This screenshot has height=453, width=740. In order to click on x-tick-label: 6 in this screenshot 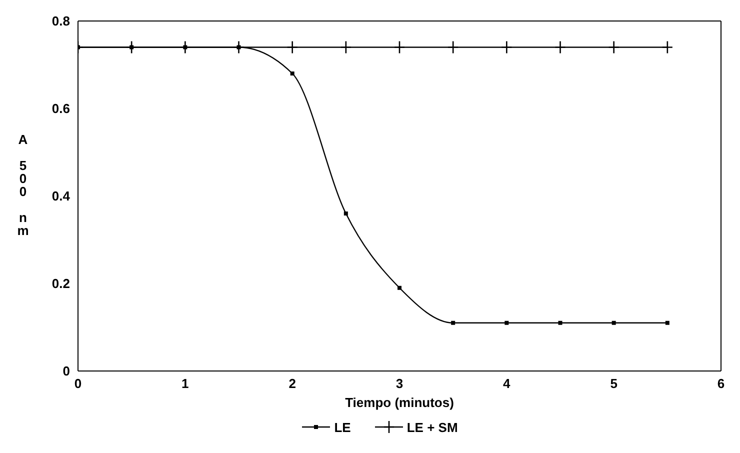, I will do `click(721, 384)`.